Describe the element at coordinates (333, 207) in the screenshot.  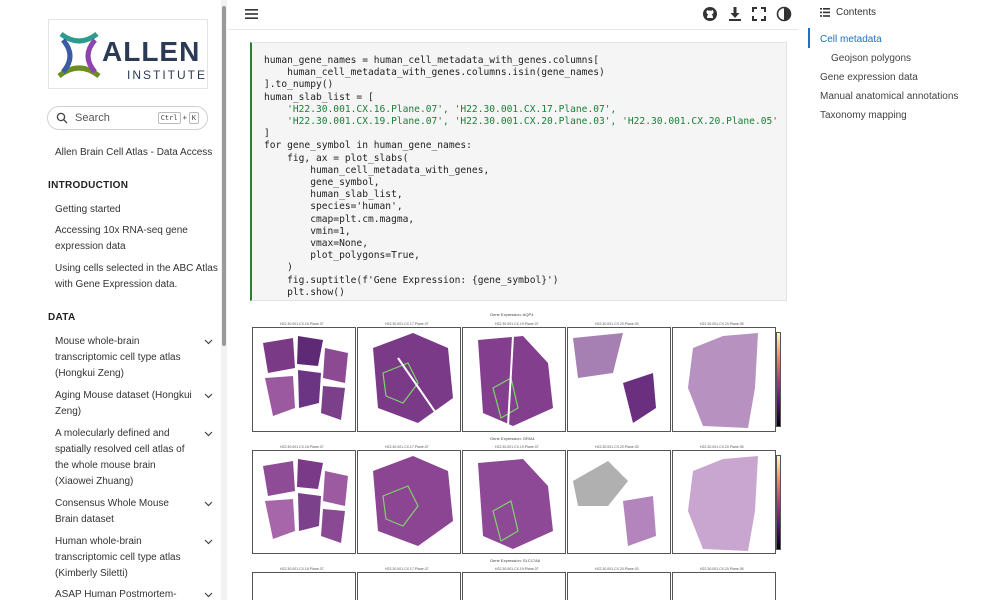
I see `code-line-13: species='human',` at that location.